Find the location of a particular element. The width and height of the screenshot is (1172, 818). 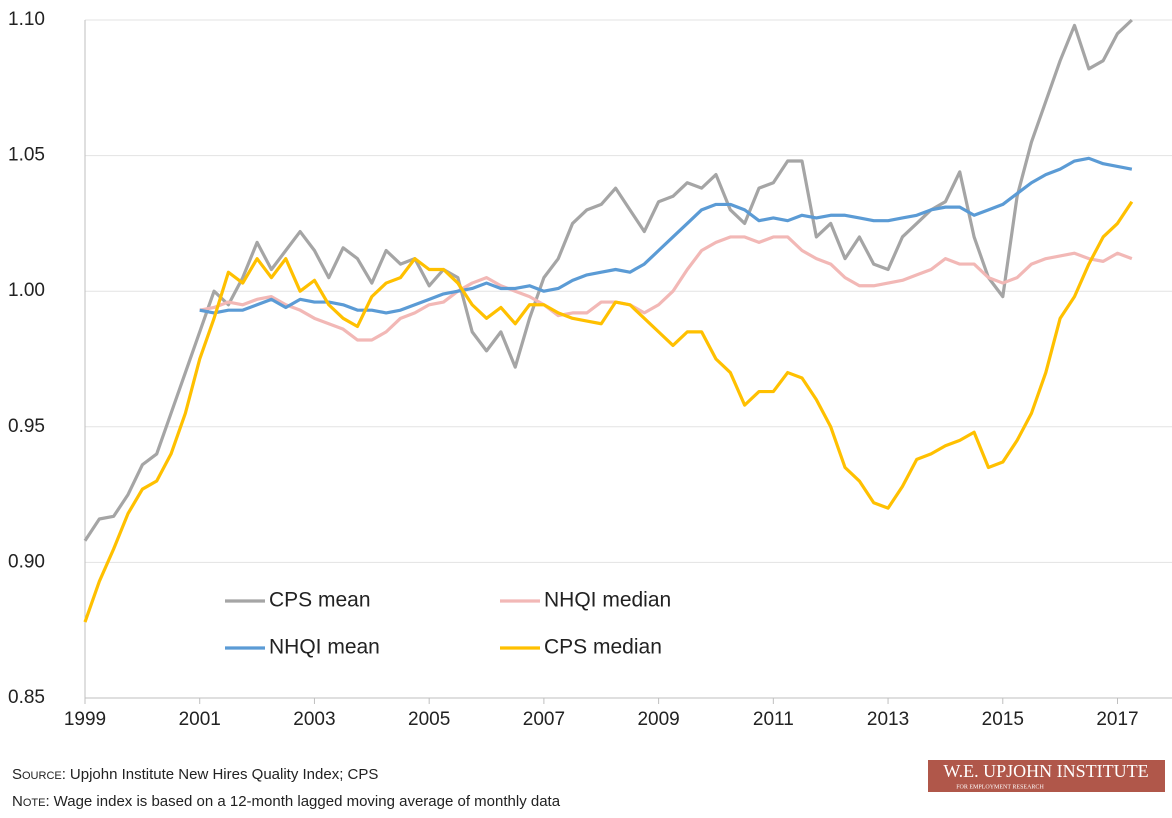

x-tick-label: 2005 is located at coordinates (429, 719).